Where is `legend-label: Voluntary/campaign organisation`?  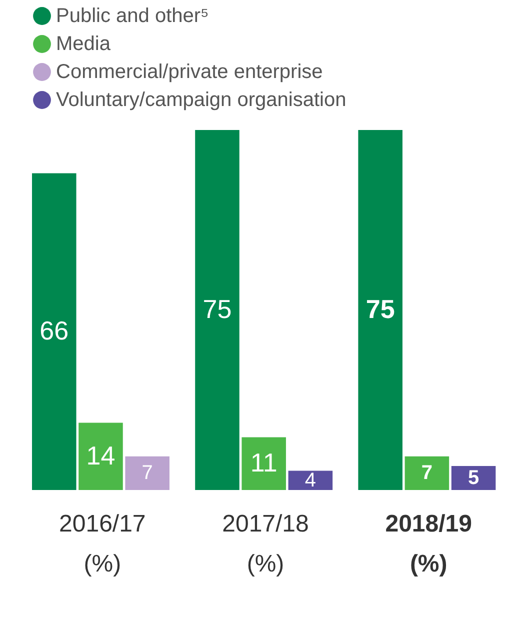
legend-label: Voluntary/campaign organisation is located at coordinates (201, 100).